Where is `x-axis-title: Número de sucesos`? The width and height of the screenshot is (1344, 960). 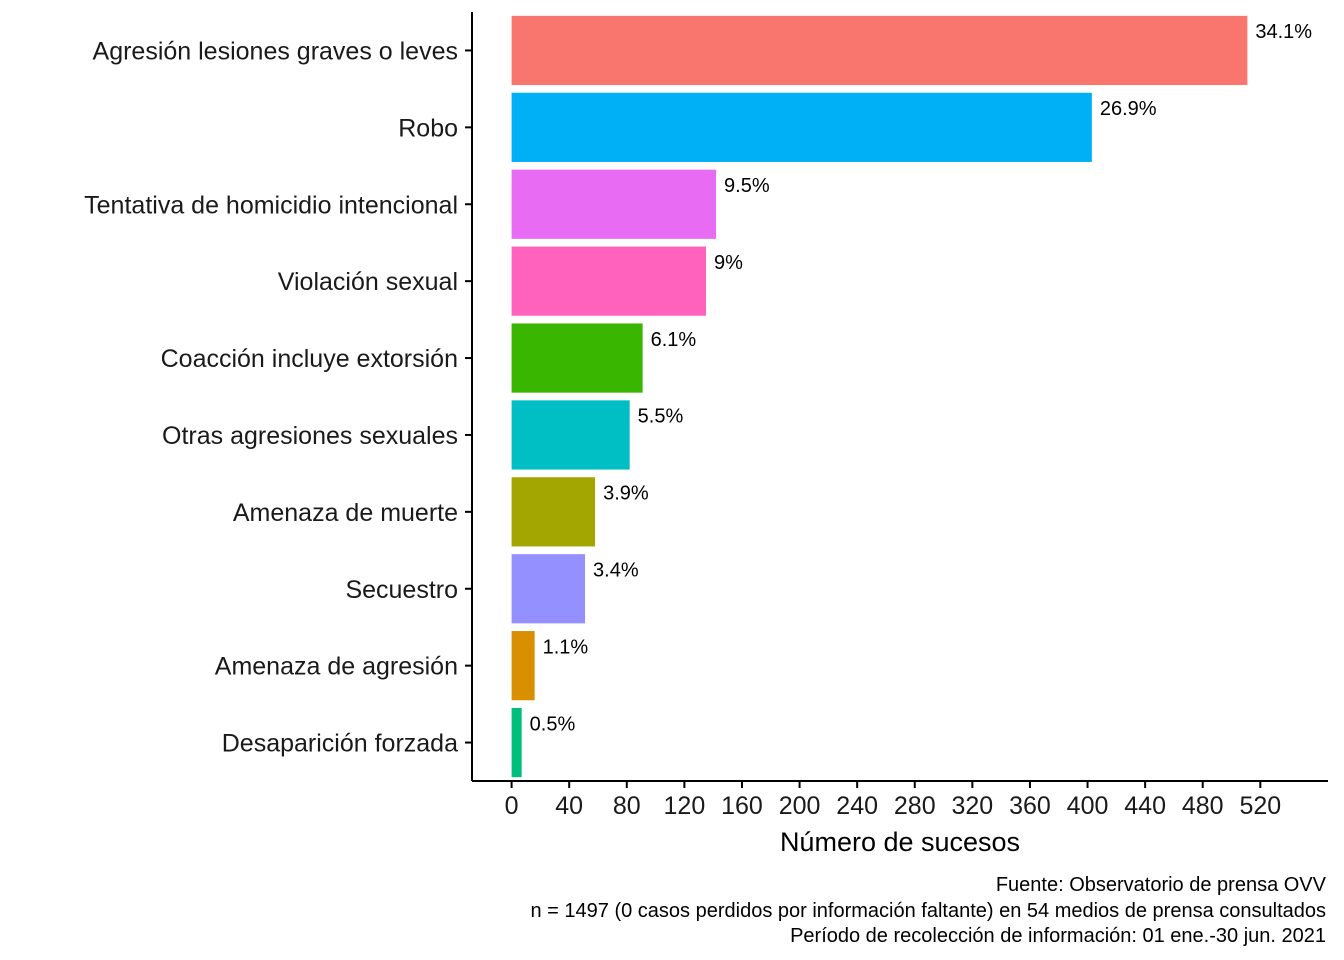
x-axis-title: Número de sucesos is located at coordinates (900, 842).